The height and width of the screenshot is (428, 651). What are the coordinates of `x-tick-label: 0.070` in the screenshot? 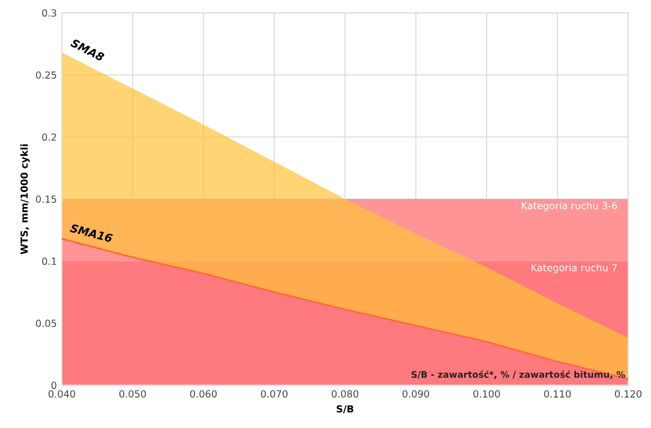 It's located at (274, 394).